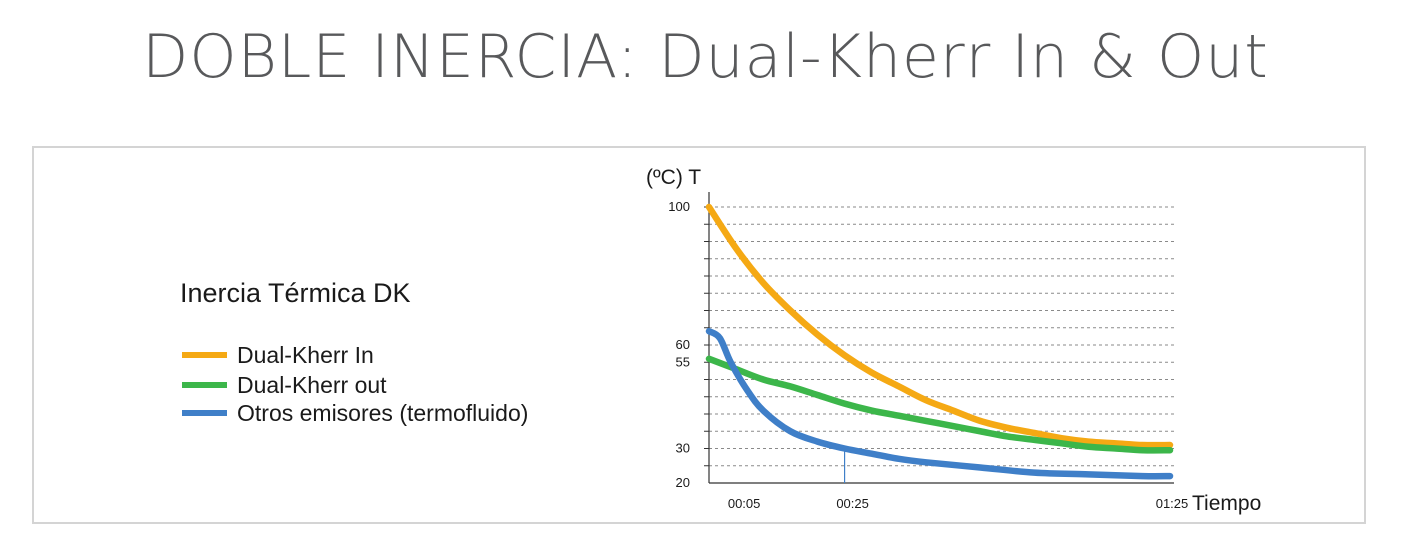  Describe the element at coordinates (1172, 503) in the screenshot. I see `x-tick-label: 01:25` at that location.